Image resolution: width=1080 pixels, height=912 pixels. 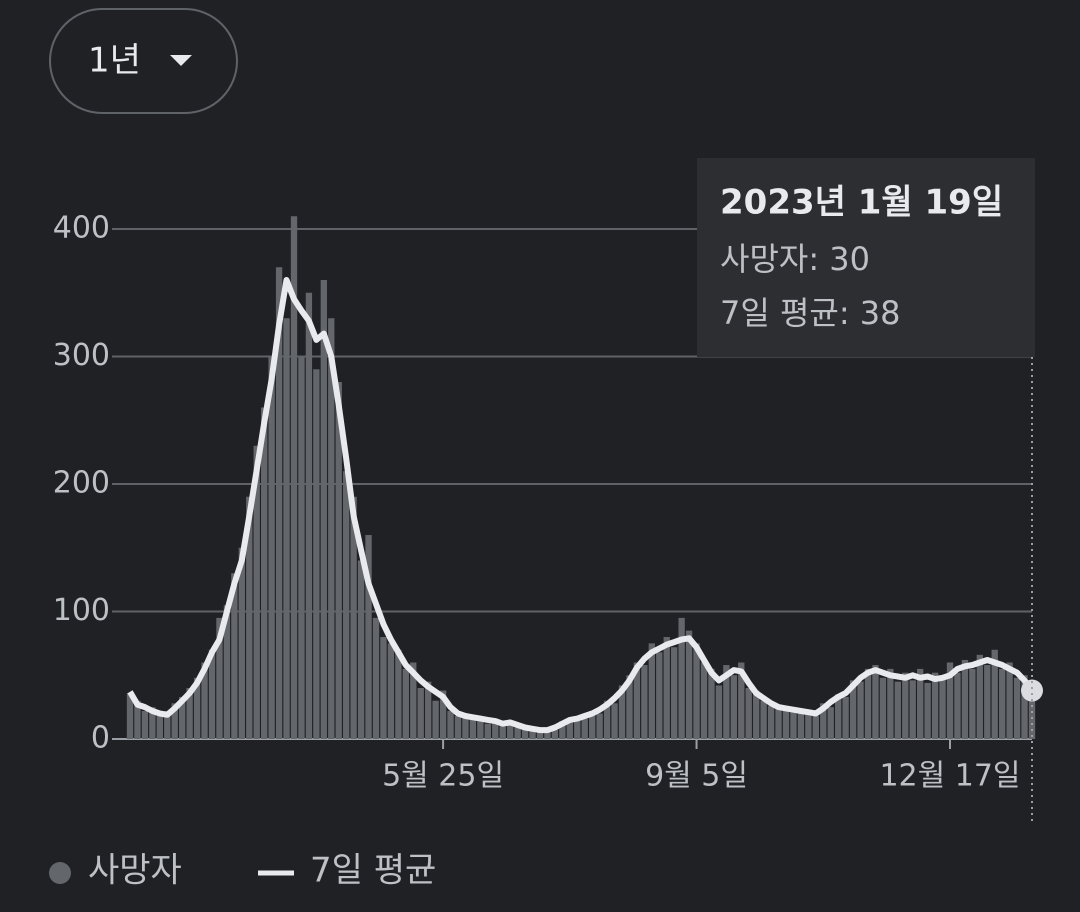 What do you see at coordinates (810, 313) in the screenshot?
I see `tooltip-line: 7일 평균: 38` at bounding box center [810, 313].